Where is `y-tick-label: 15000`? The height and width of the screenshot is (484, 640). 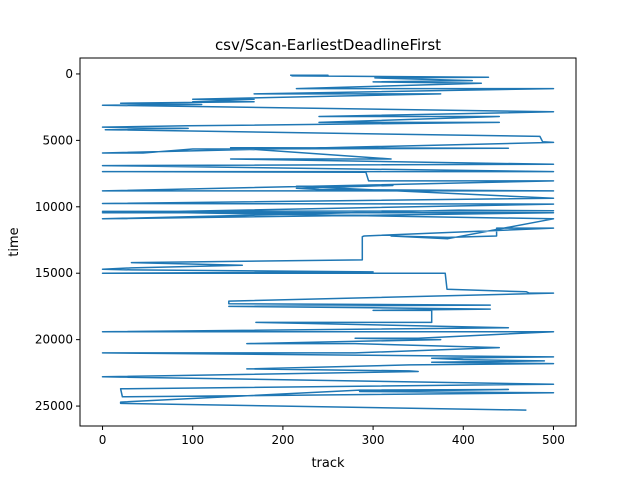
y-tick-label: 15000 is located at coordinates (54, 273).